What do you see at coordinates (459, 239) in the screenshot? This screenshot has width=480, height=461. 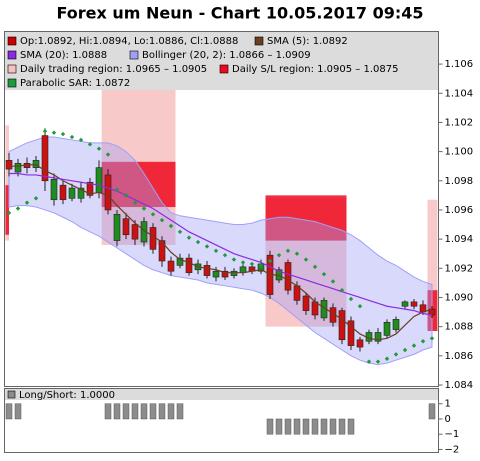 I see `y-tick-label: 1.094` at bounding box center [459, 239].